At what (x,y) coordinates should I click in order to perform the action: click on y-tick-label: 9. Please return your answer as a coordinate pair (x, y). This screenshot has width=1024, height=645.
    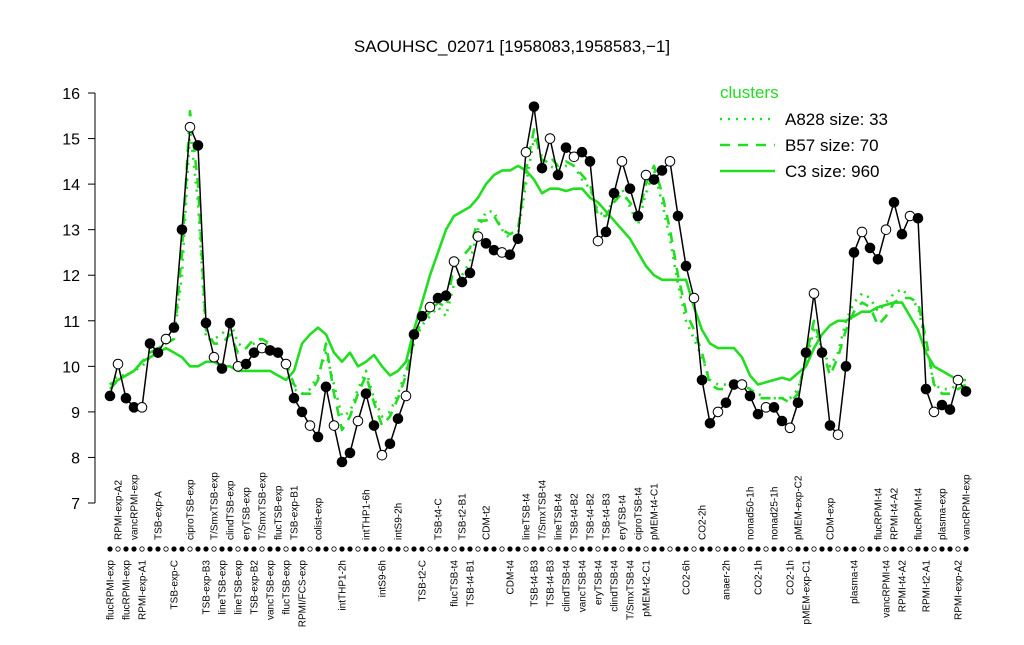
    Looking at the image, I should click on (75, 413).